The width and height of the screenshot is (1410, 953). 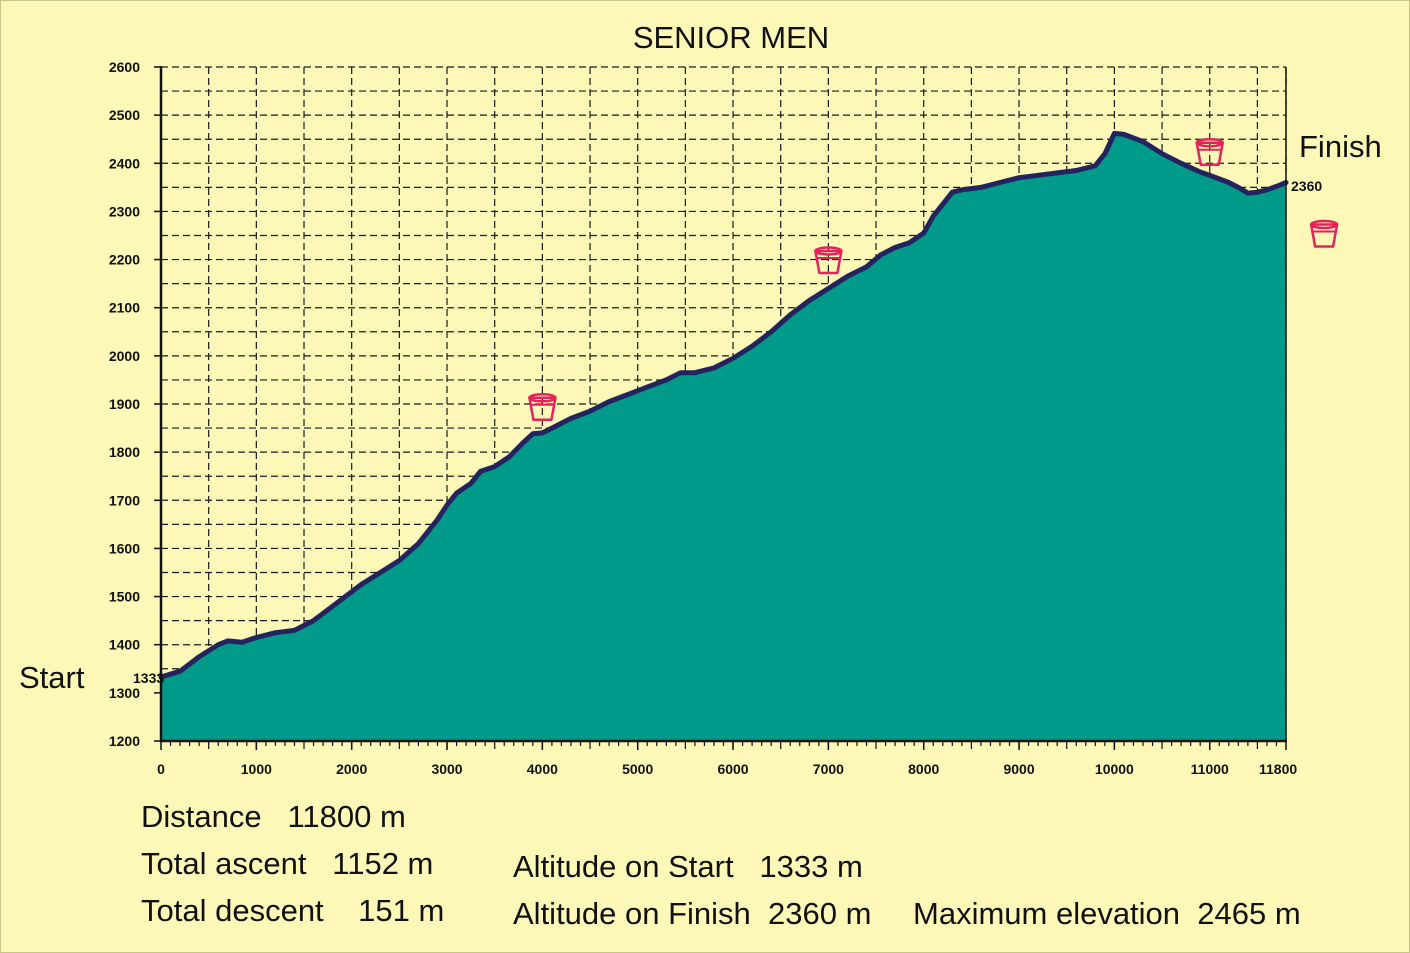 I want to click on stat-altitude-finish: Altitude on Finish 2360 m, so click(x=692, y=913).